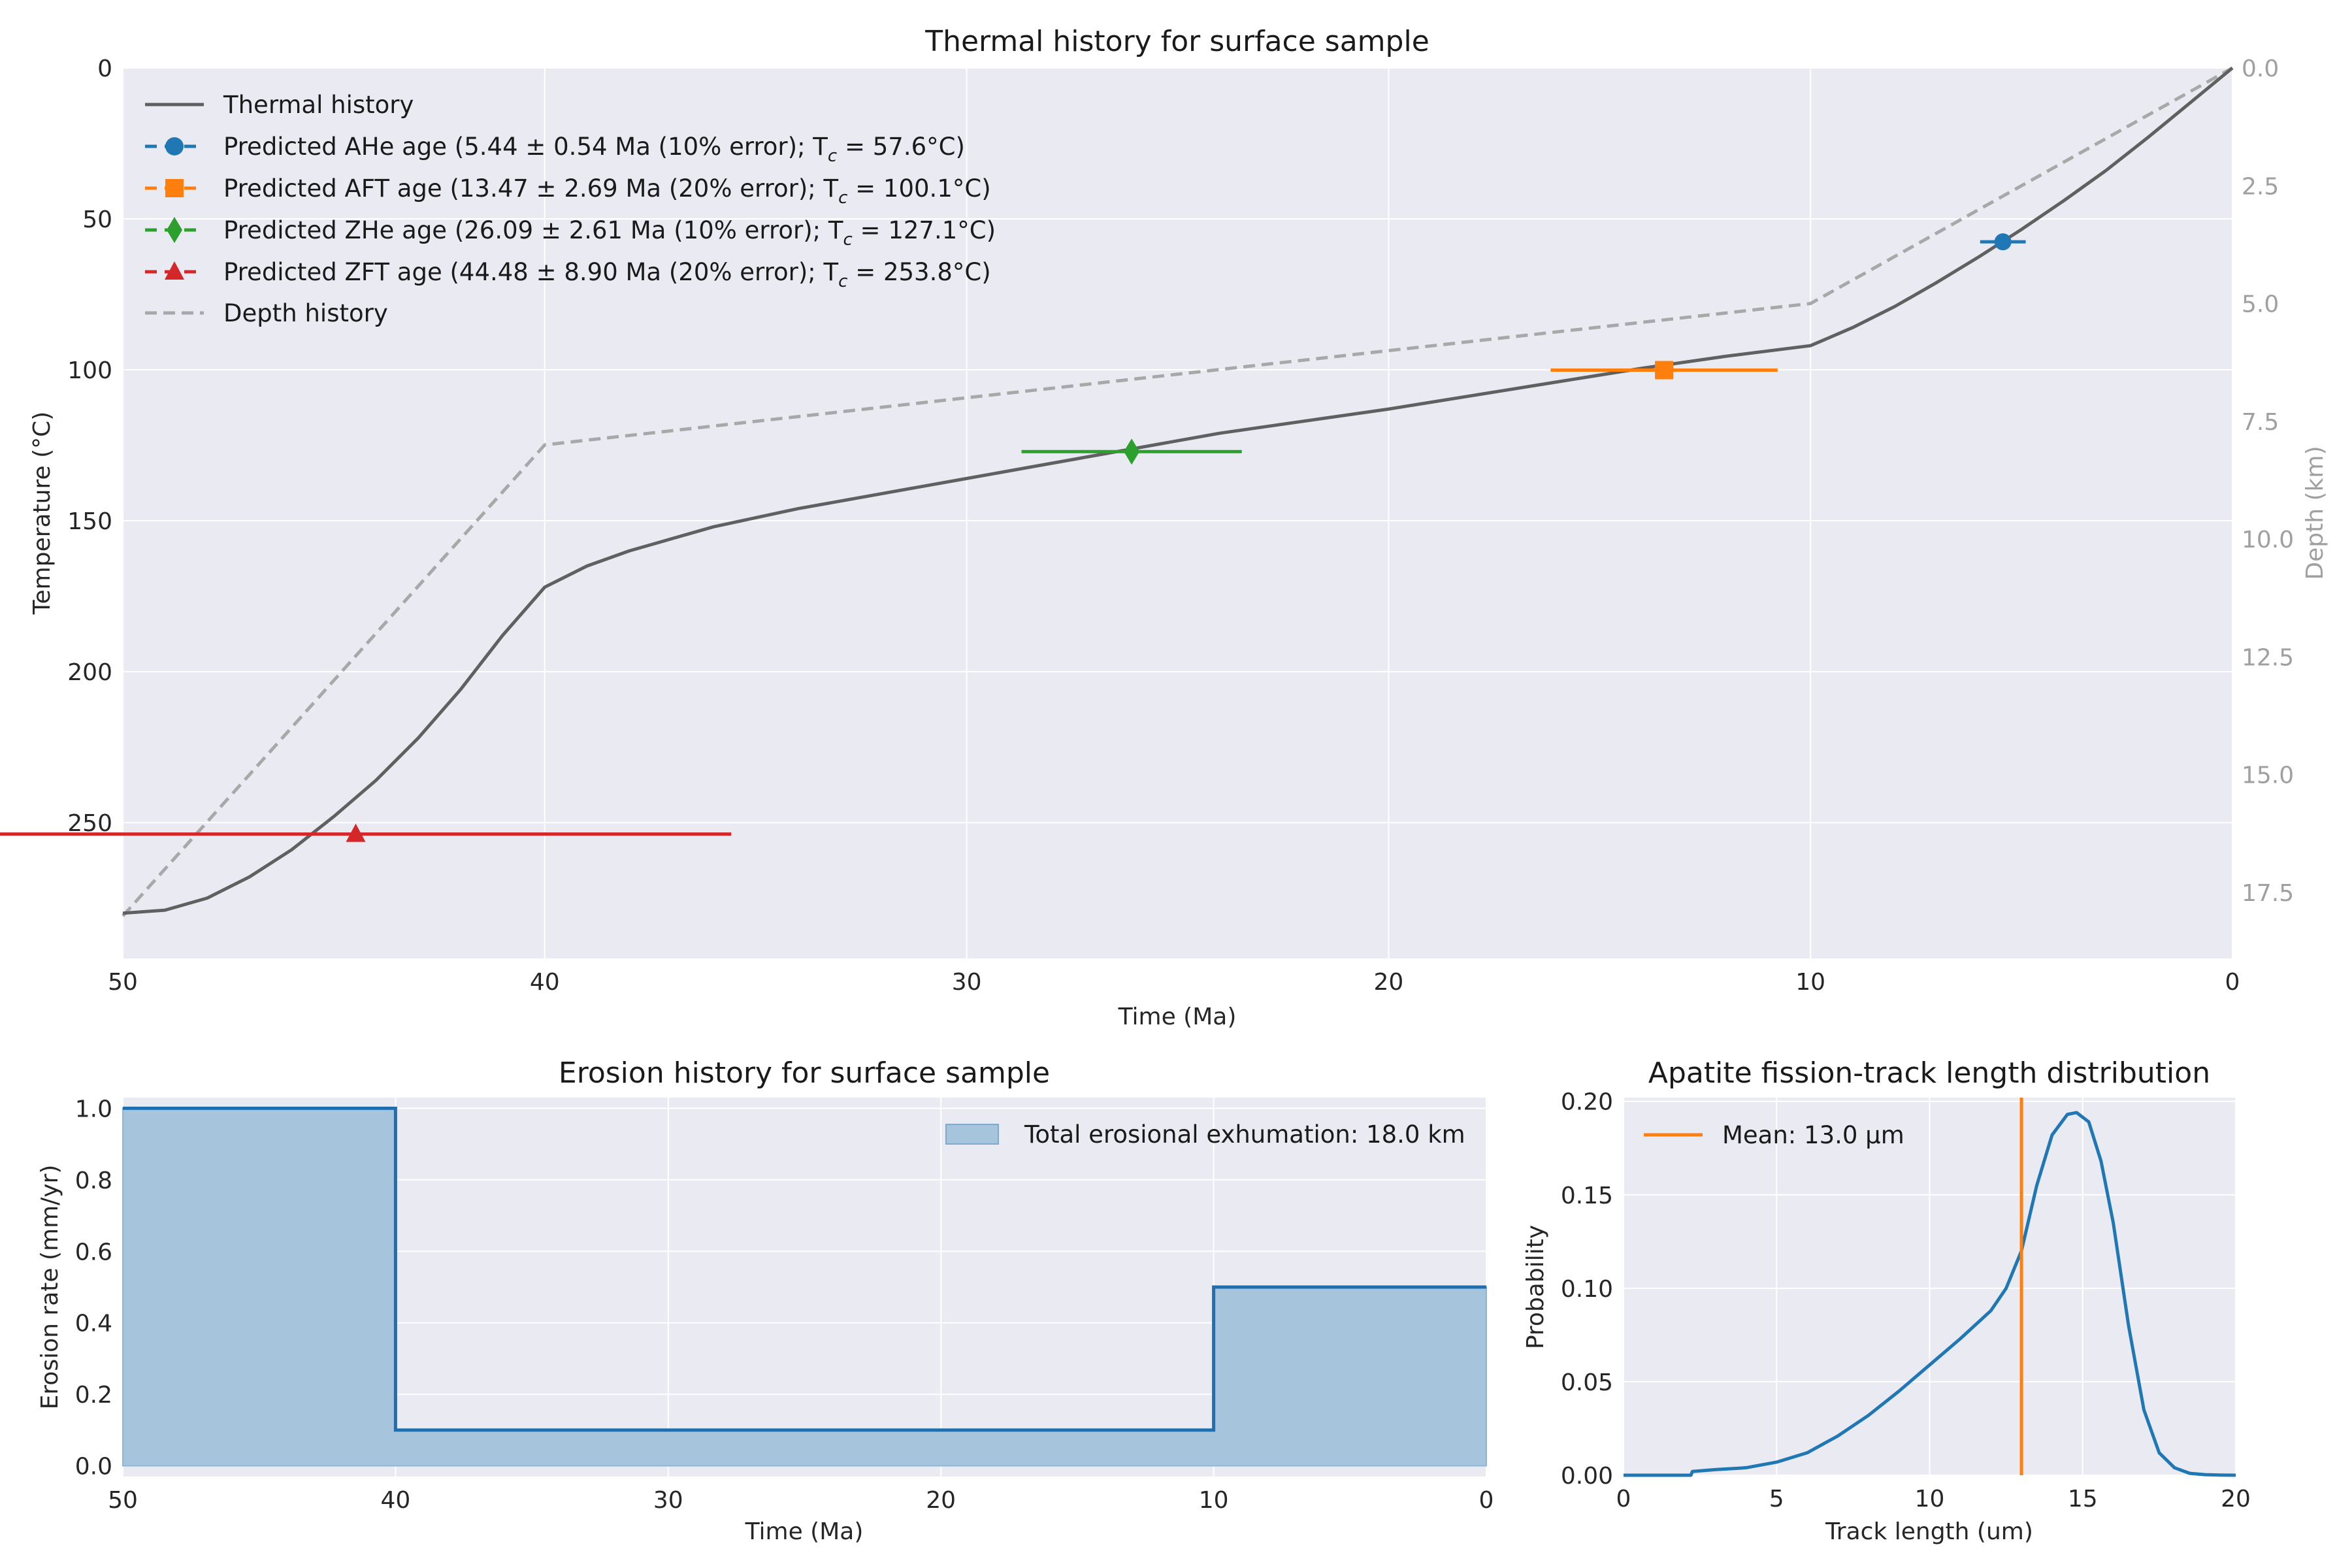 This screenshot has height=1568, width=2352. I want to click on legend-zhe-swatch, so click(174, 230).